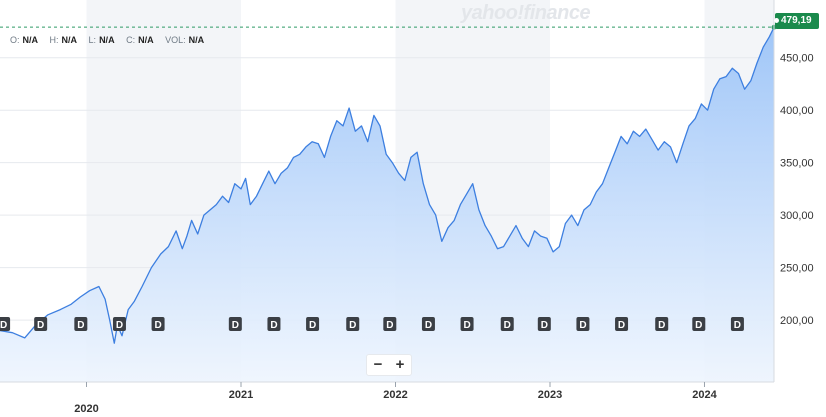 The height and width of the screenshot is (417, 826). Describe the element at coordinates (797, 111) in the screenshot. I see `y-tick-label: 400,00` at that location.